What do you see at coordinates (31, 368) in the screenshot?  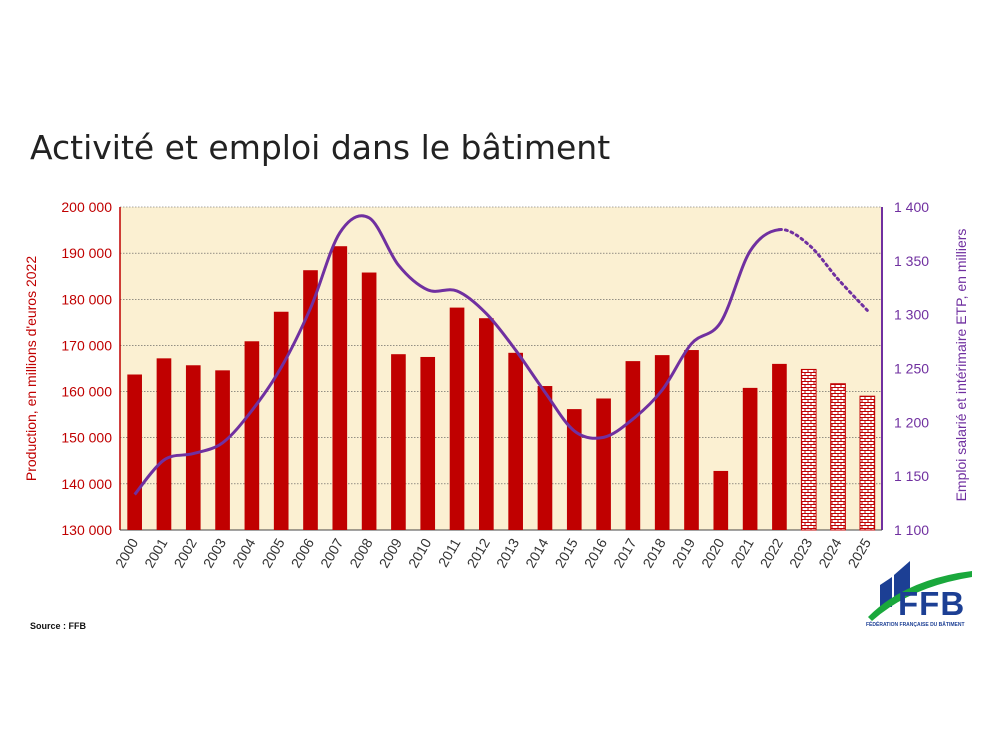 I see `y-axis-title: Production, en millions d'euros 2022` at bounding box center [31, 368].